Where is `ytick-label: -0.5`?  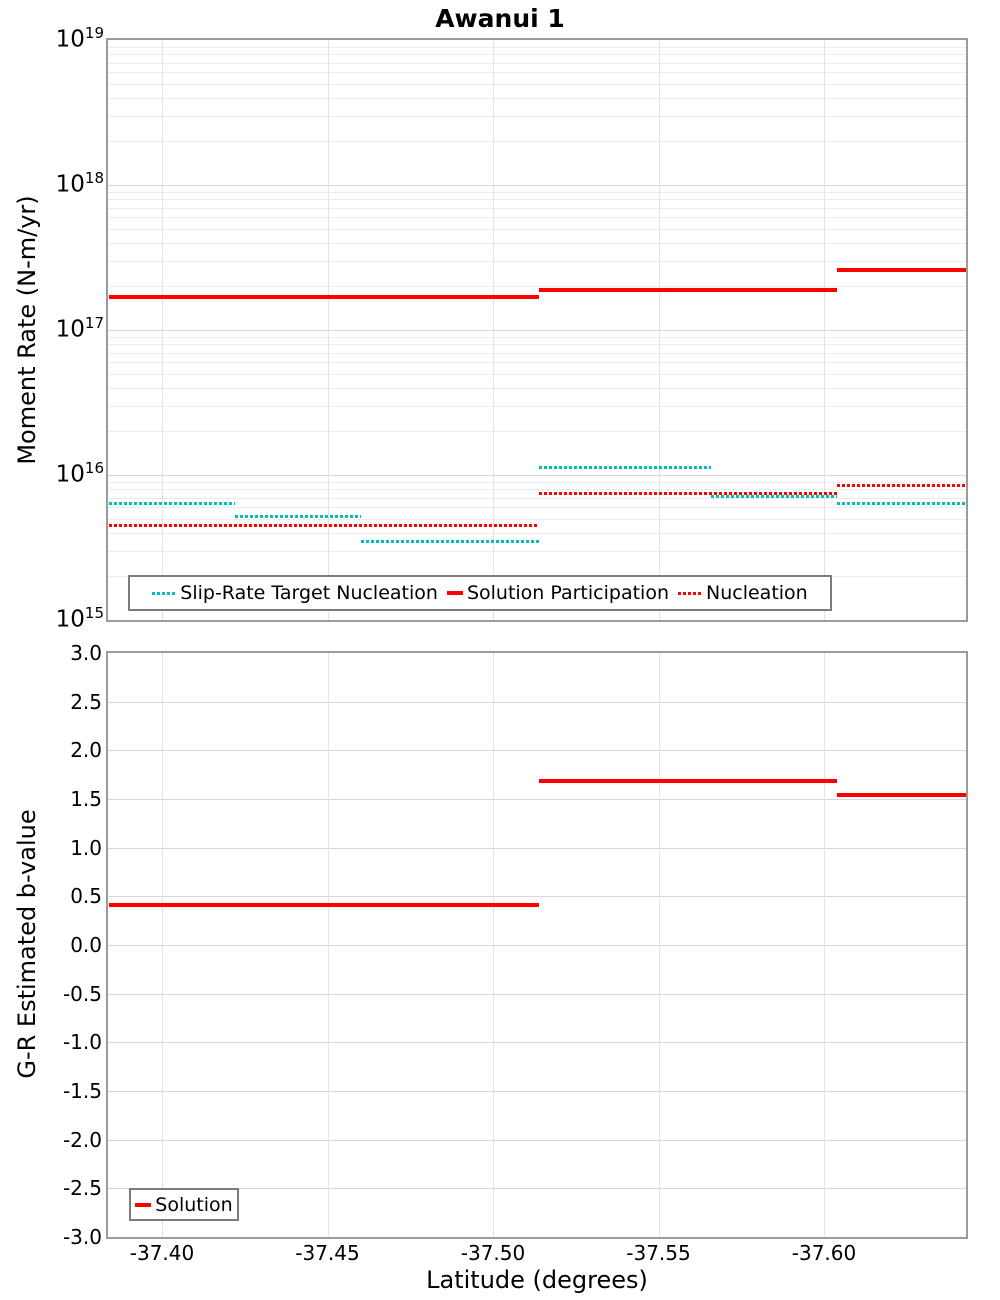 ytick-label: -0.5 is located at coordinates (82, 993).